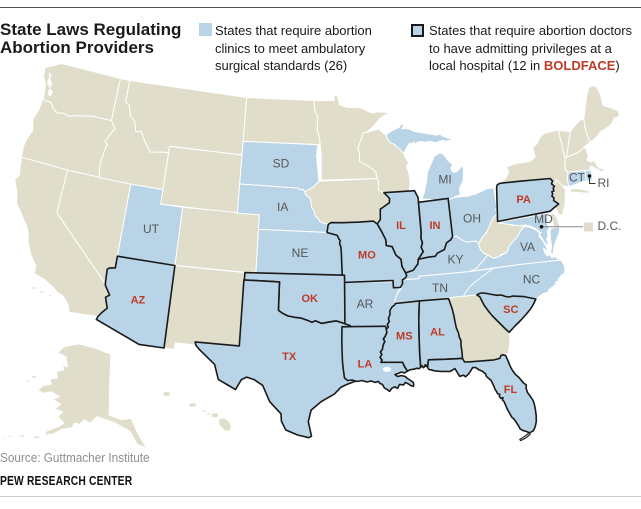  I want to click on svg-text: AZ, so click(138, 300).